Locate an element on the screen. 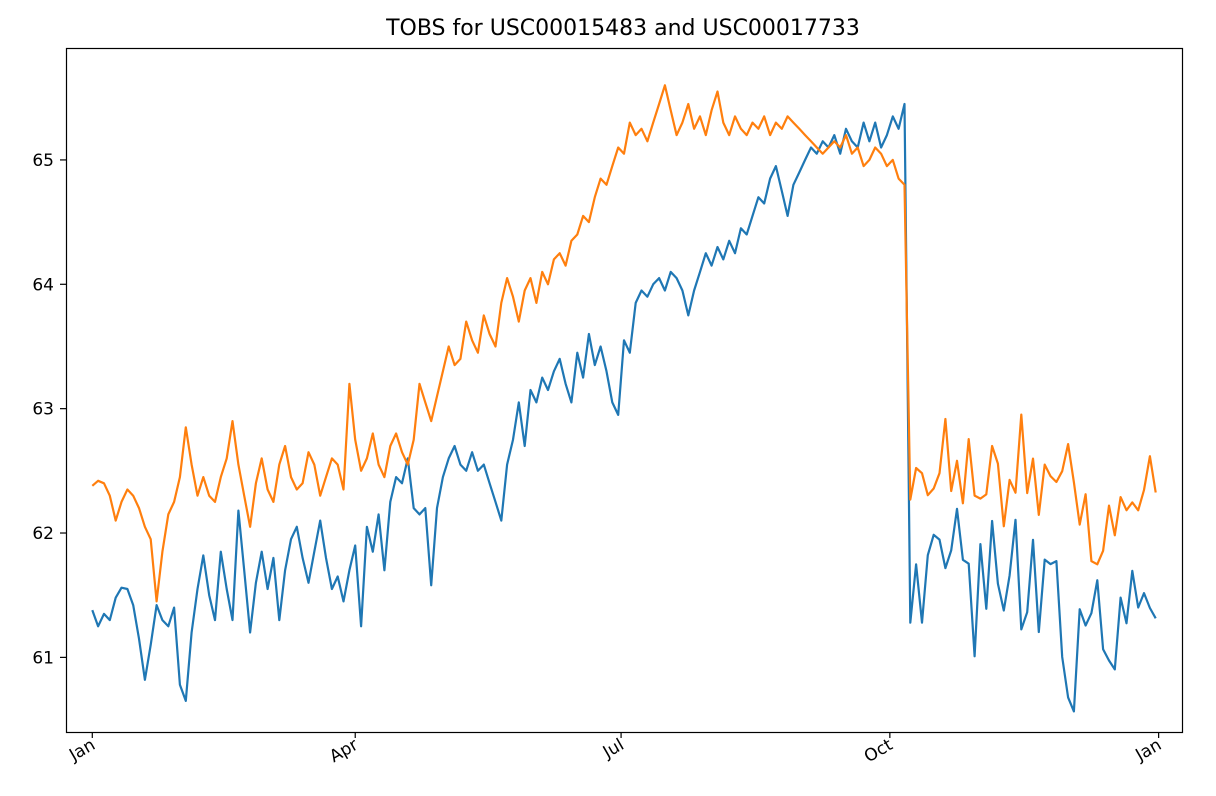  y-tick-label: 61 is located at coordinates (43, 658).